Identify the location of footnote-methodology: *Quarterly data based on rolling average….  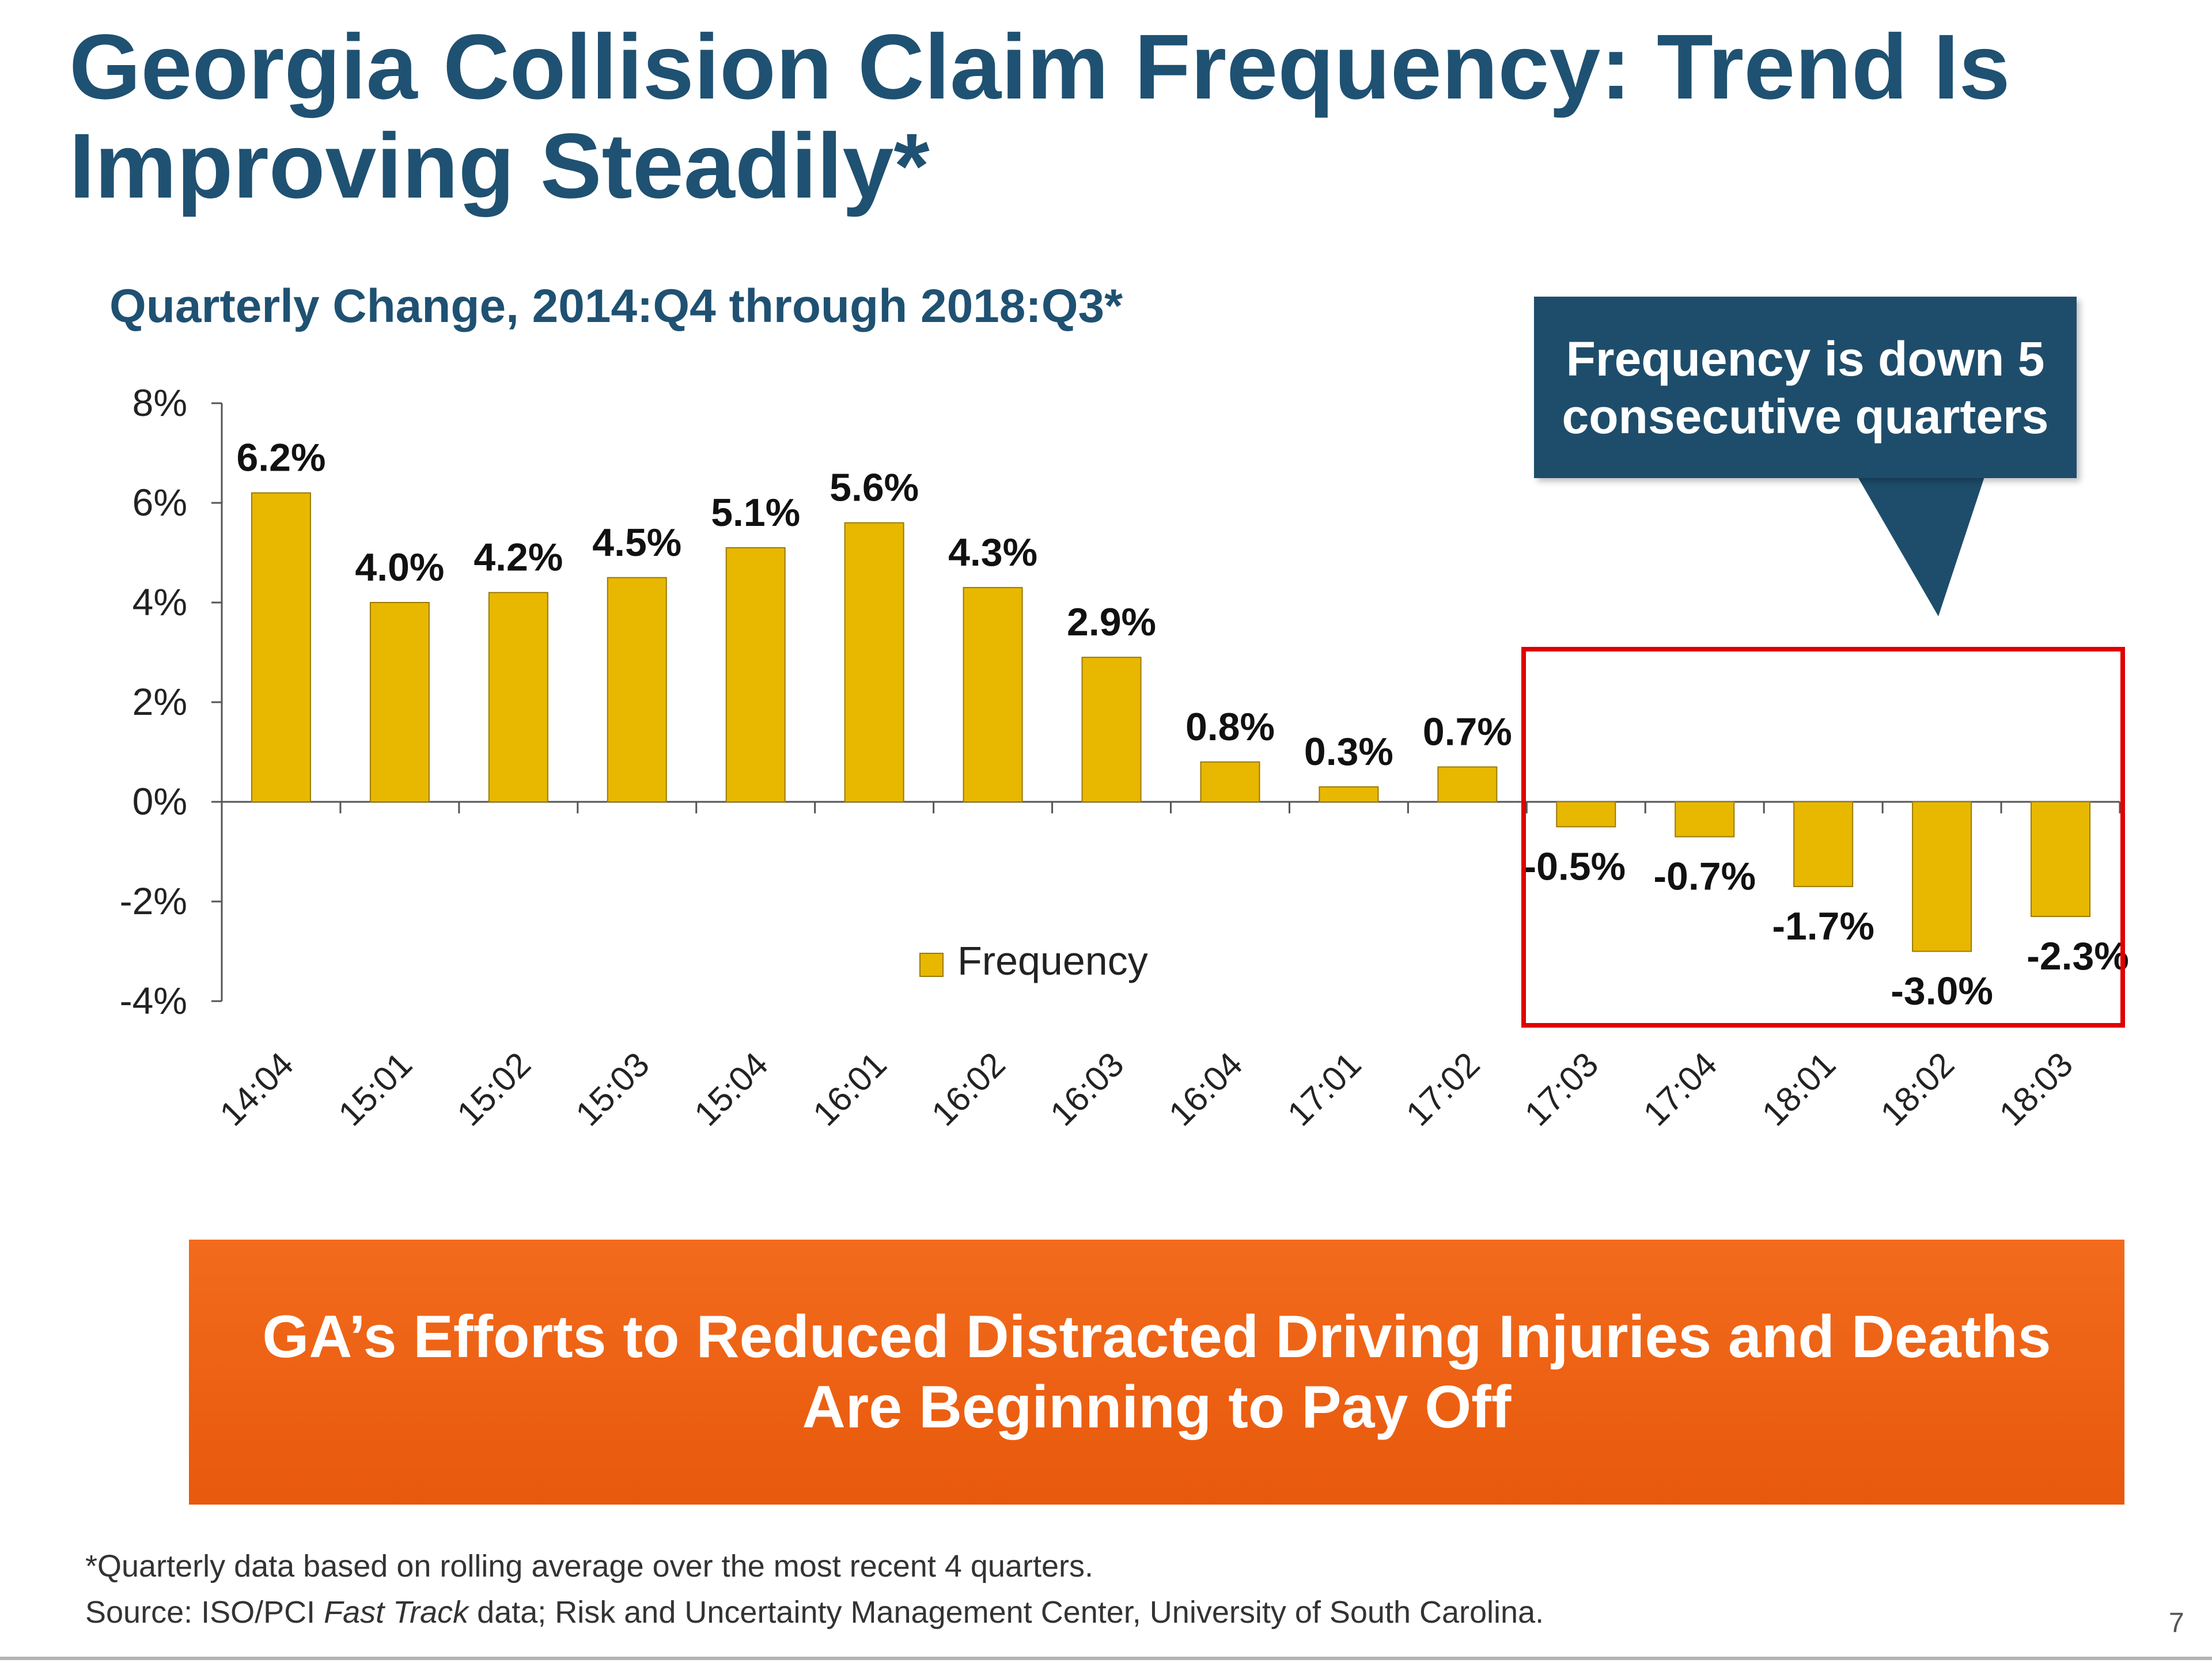
(589, 1566).